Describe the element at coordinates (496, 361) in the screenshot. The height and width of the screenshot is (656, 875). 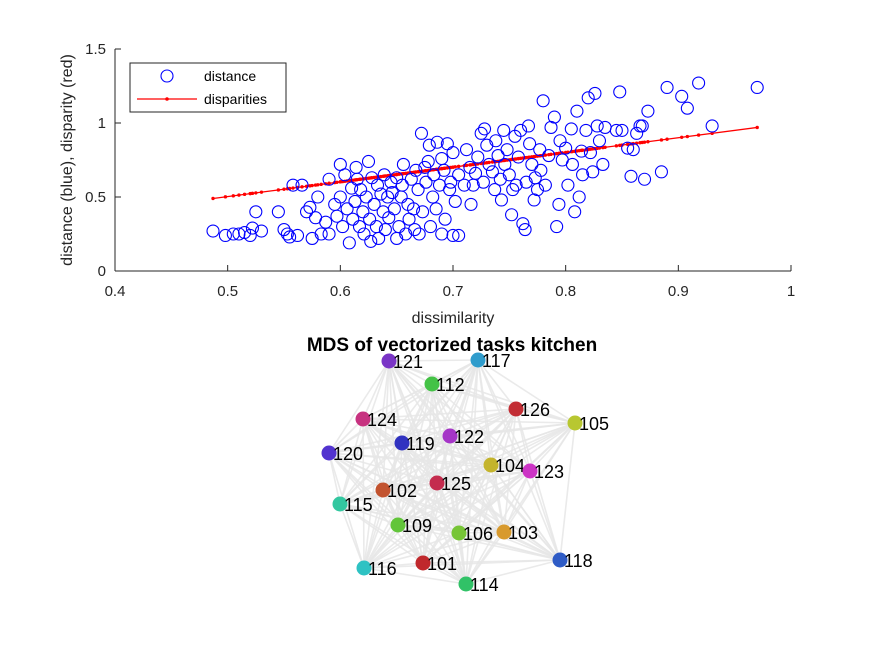
I see `graph-node-label: 117` at that location.